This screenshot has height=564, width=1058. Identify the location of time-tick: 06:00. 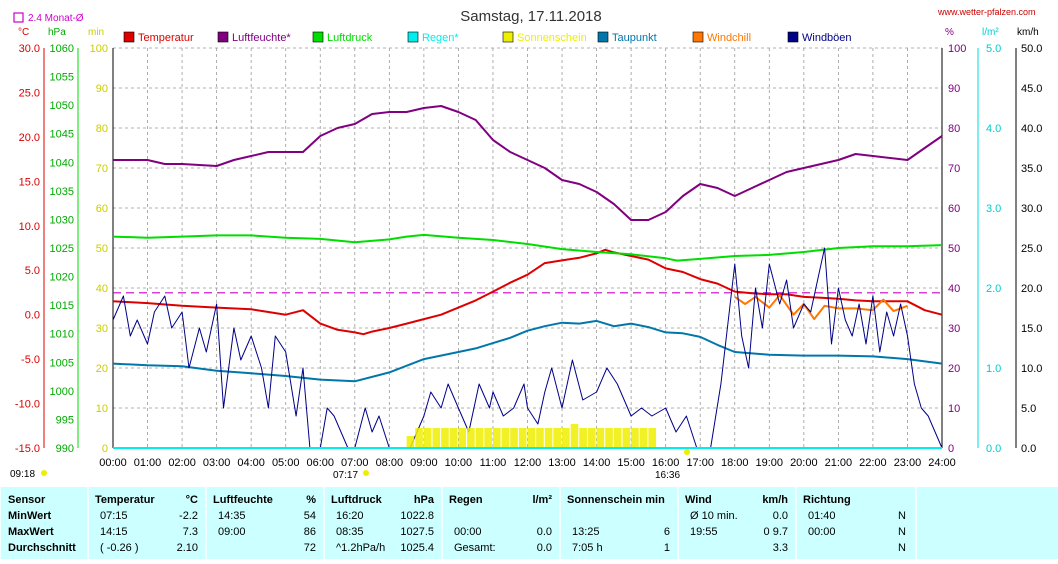
(320, 463).